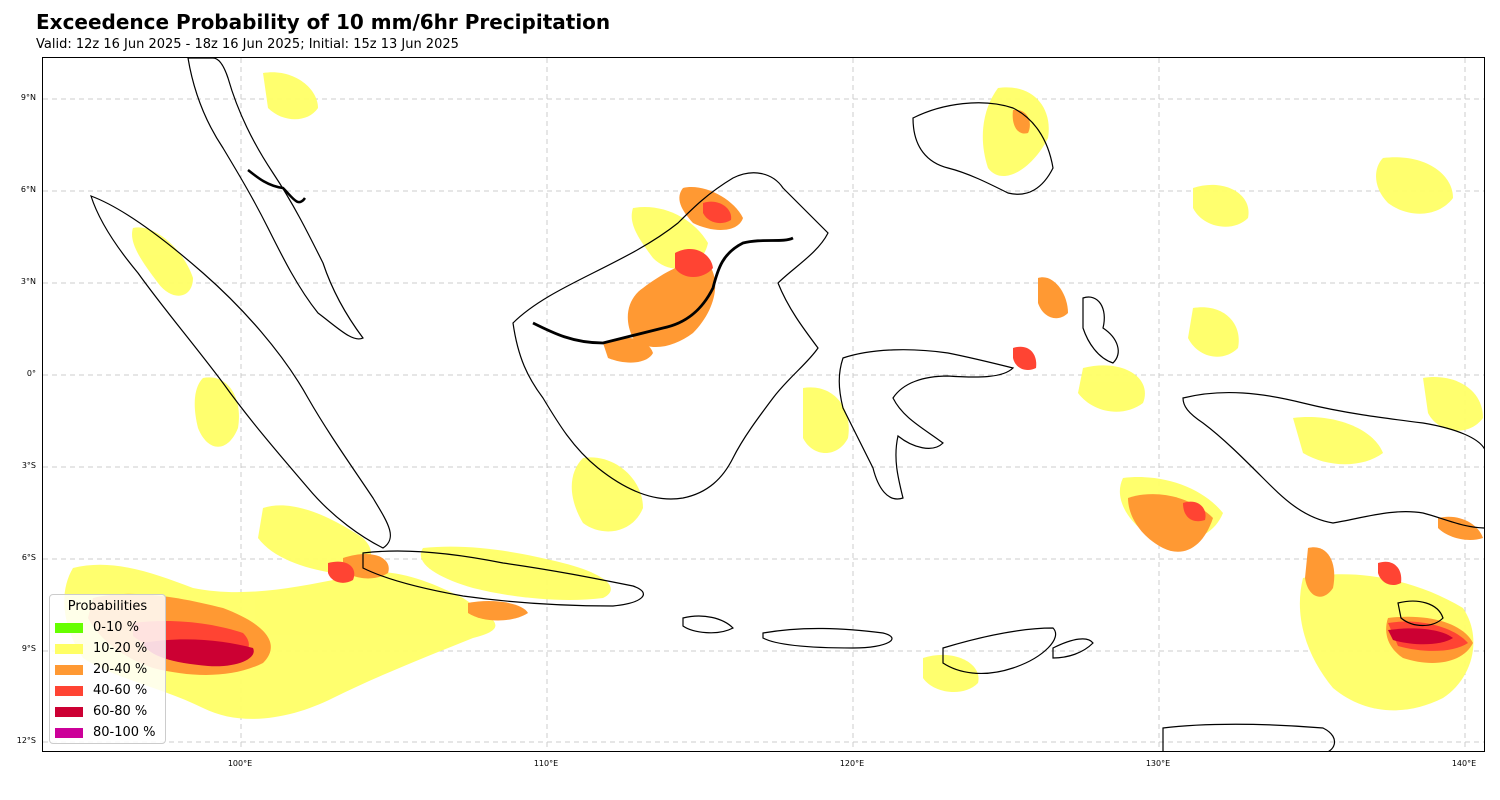 The height and width of the screenshot is (800, 1500). I want to click on lat-tick-label: 3°S, so click(28, 465).